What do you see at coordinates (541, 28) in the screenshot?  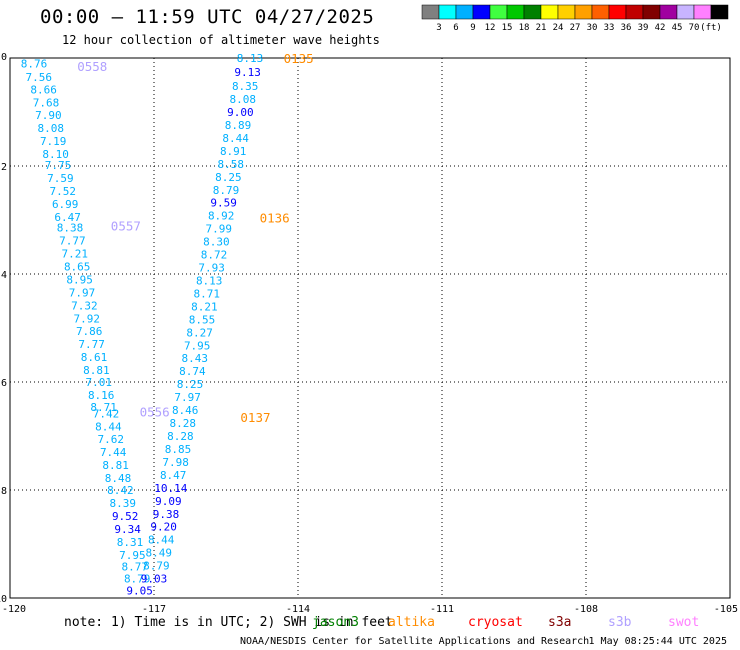 I see `colorbar-label: 21` at bounding box center [541, 28].